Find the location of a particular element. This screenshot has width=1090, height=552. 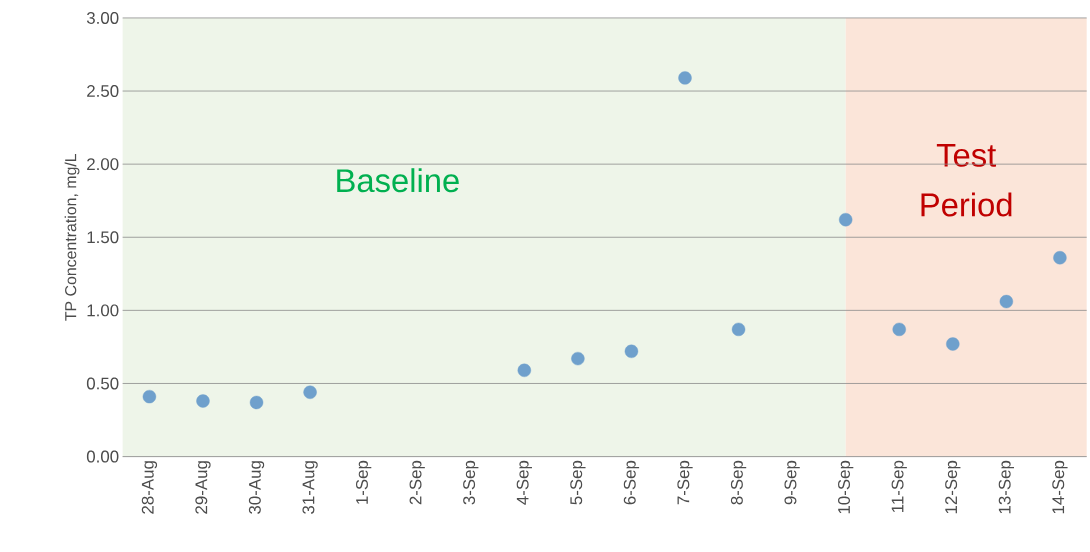

x-tick-label: 30-Aug is located at coordinates (256, 487).